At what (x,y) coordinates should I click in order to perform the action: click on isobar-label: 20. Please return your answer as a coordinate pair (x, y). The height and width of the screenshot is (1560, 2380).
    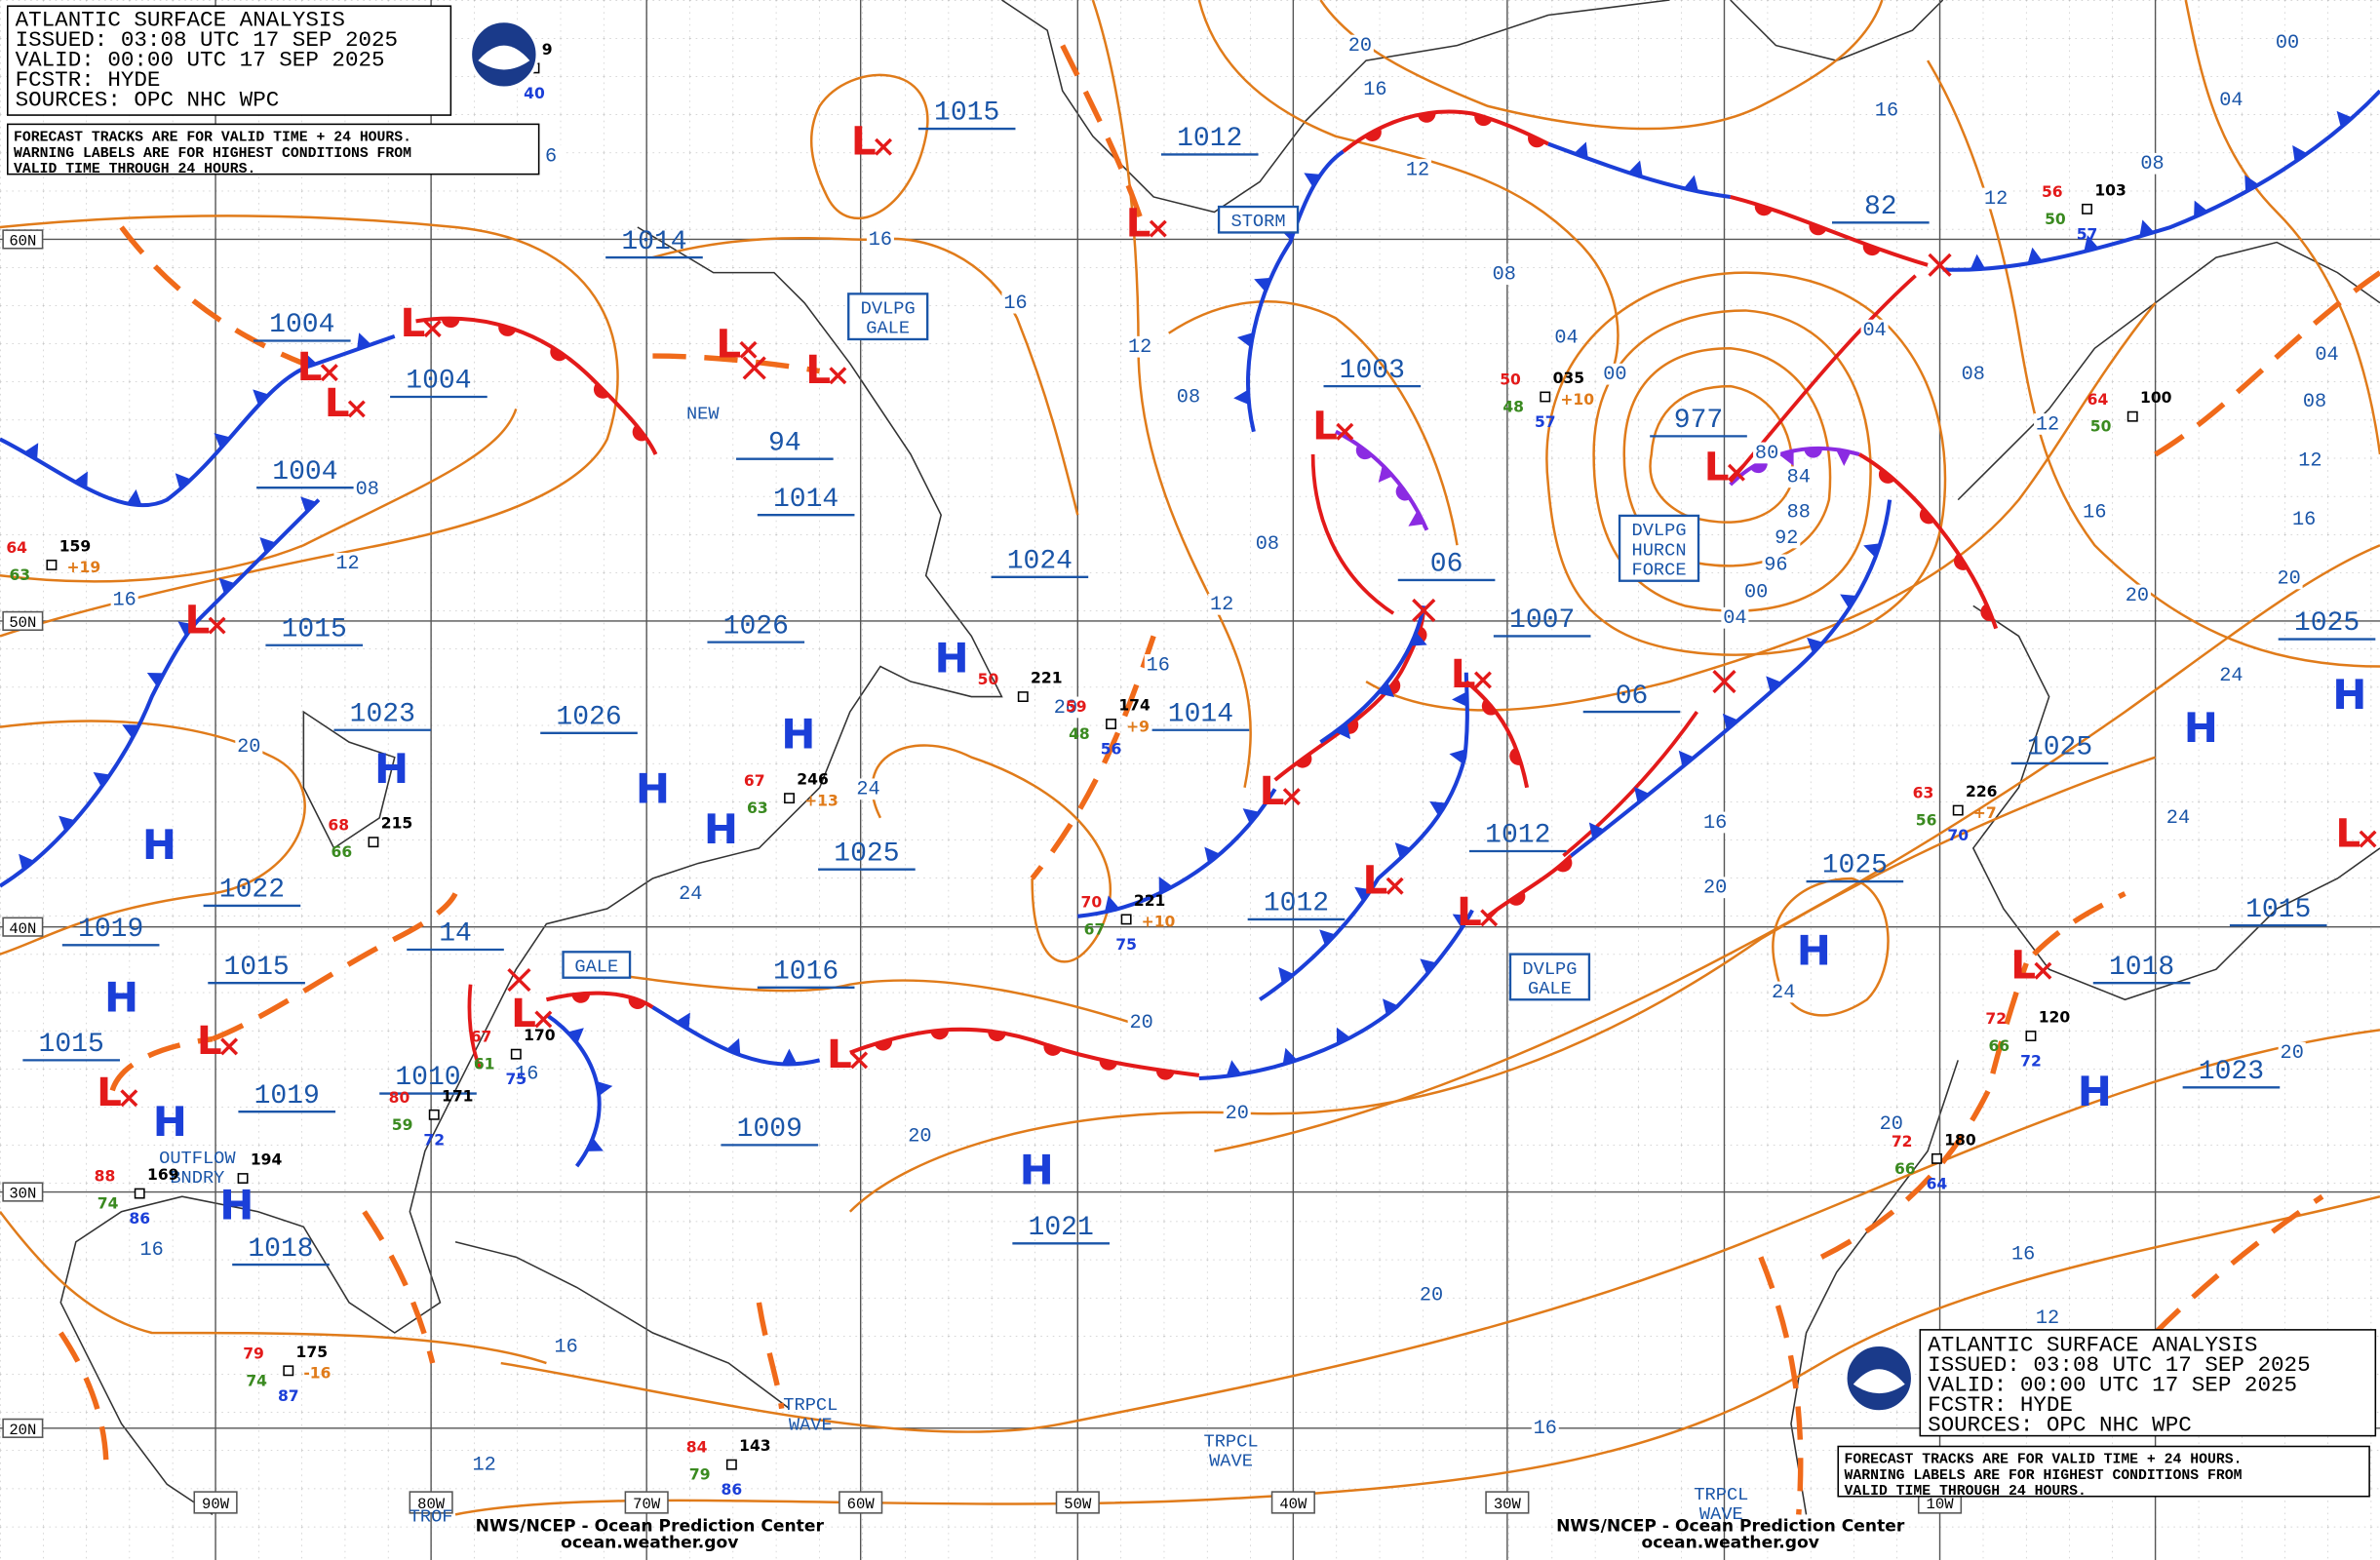
    Looking at the image, I should click on (1141, 1023).